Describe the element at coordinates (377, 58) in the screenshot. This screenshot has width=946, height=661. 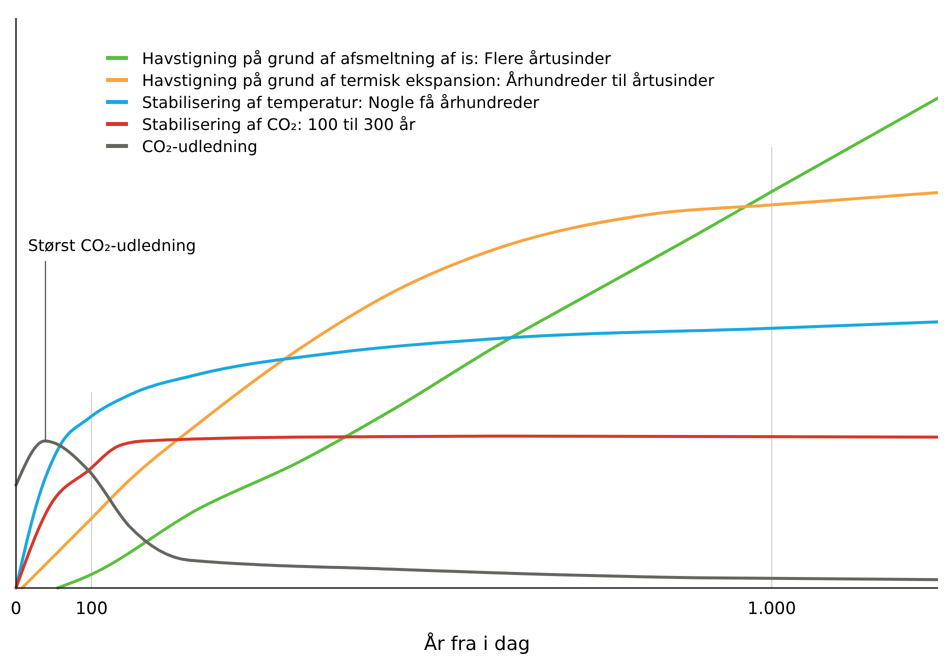
I see `legend-label: Havstigning på grund af afsmeltning af is: Flere årtusinder` at that location.